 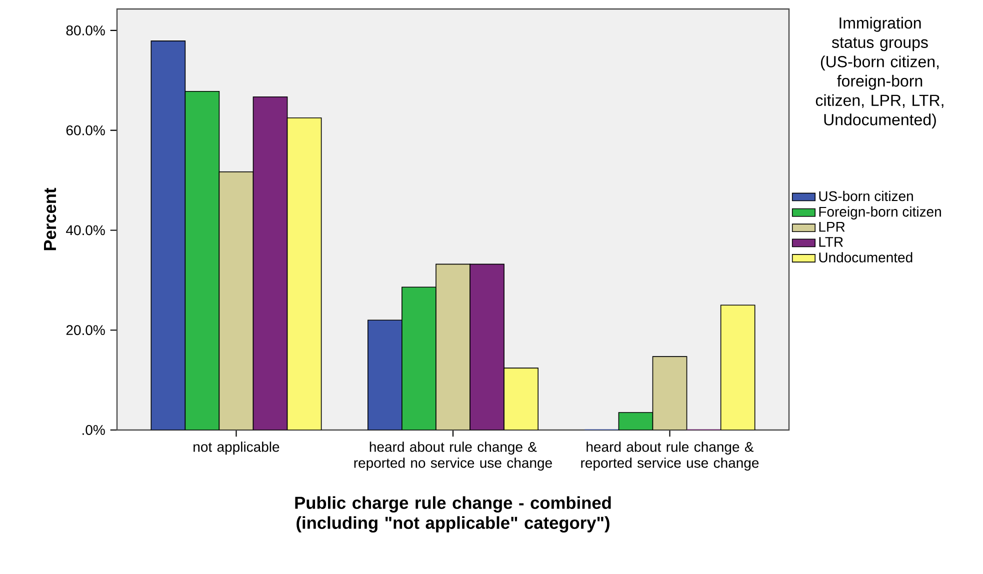 What do you see at coordinates (93, 430) in the screenshot?
I see `y-tick-label: .0%` at bounding box center [93, 430].